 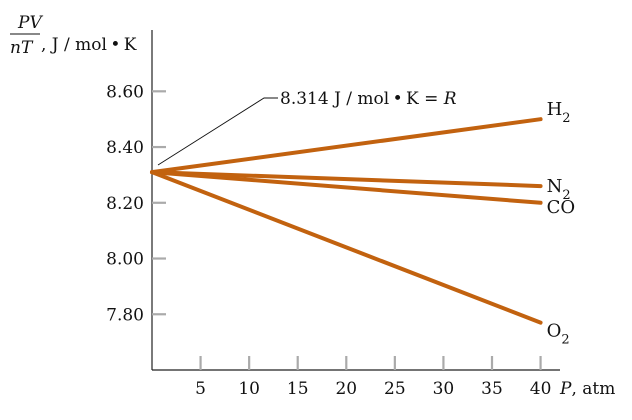 I want to click on x-label-unit: , atm, so click(x=593, y=389).